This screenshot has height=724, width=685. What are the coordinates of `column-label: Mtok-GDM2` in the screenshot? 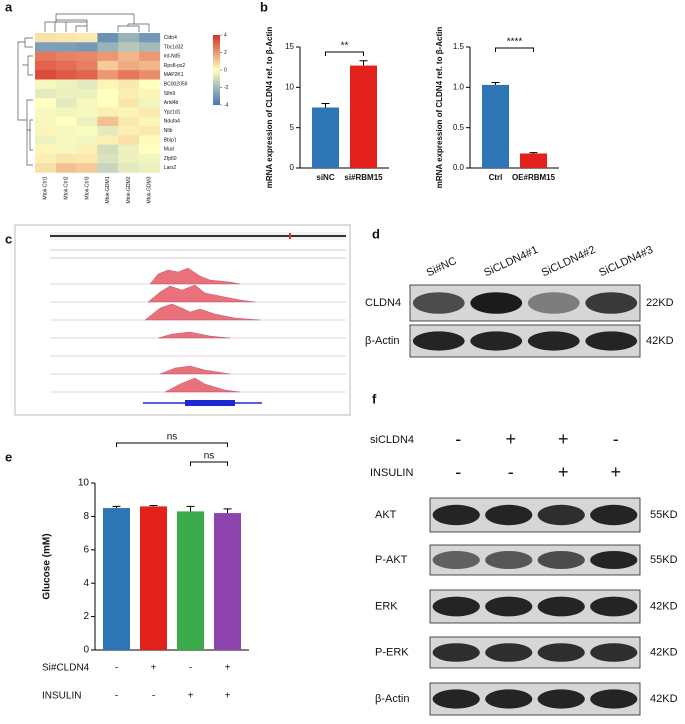 It's located at (129, 189).